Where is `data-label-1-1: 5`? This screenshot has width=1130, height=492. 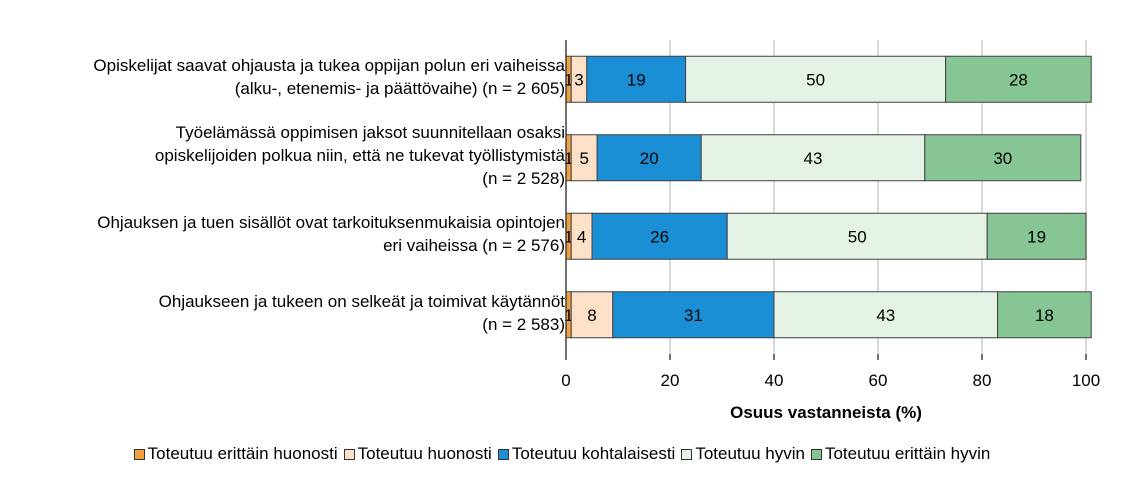 data-label-1-1: 5 is located at coordinates (583, 158).